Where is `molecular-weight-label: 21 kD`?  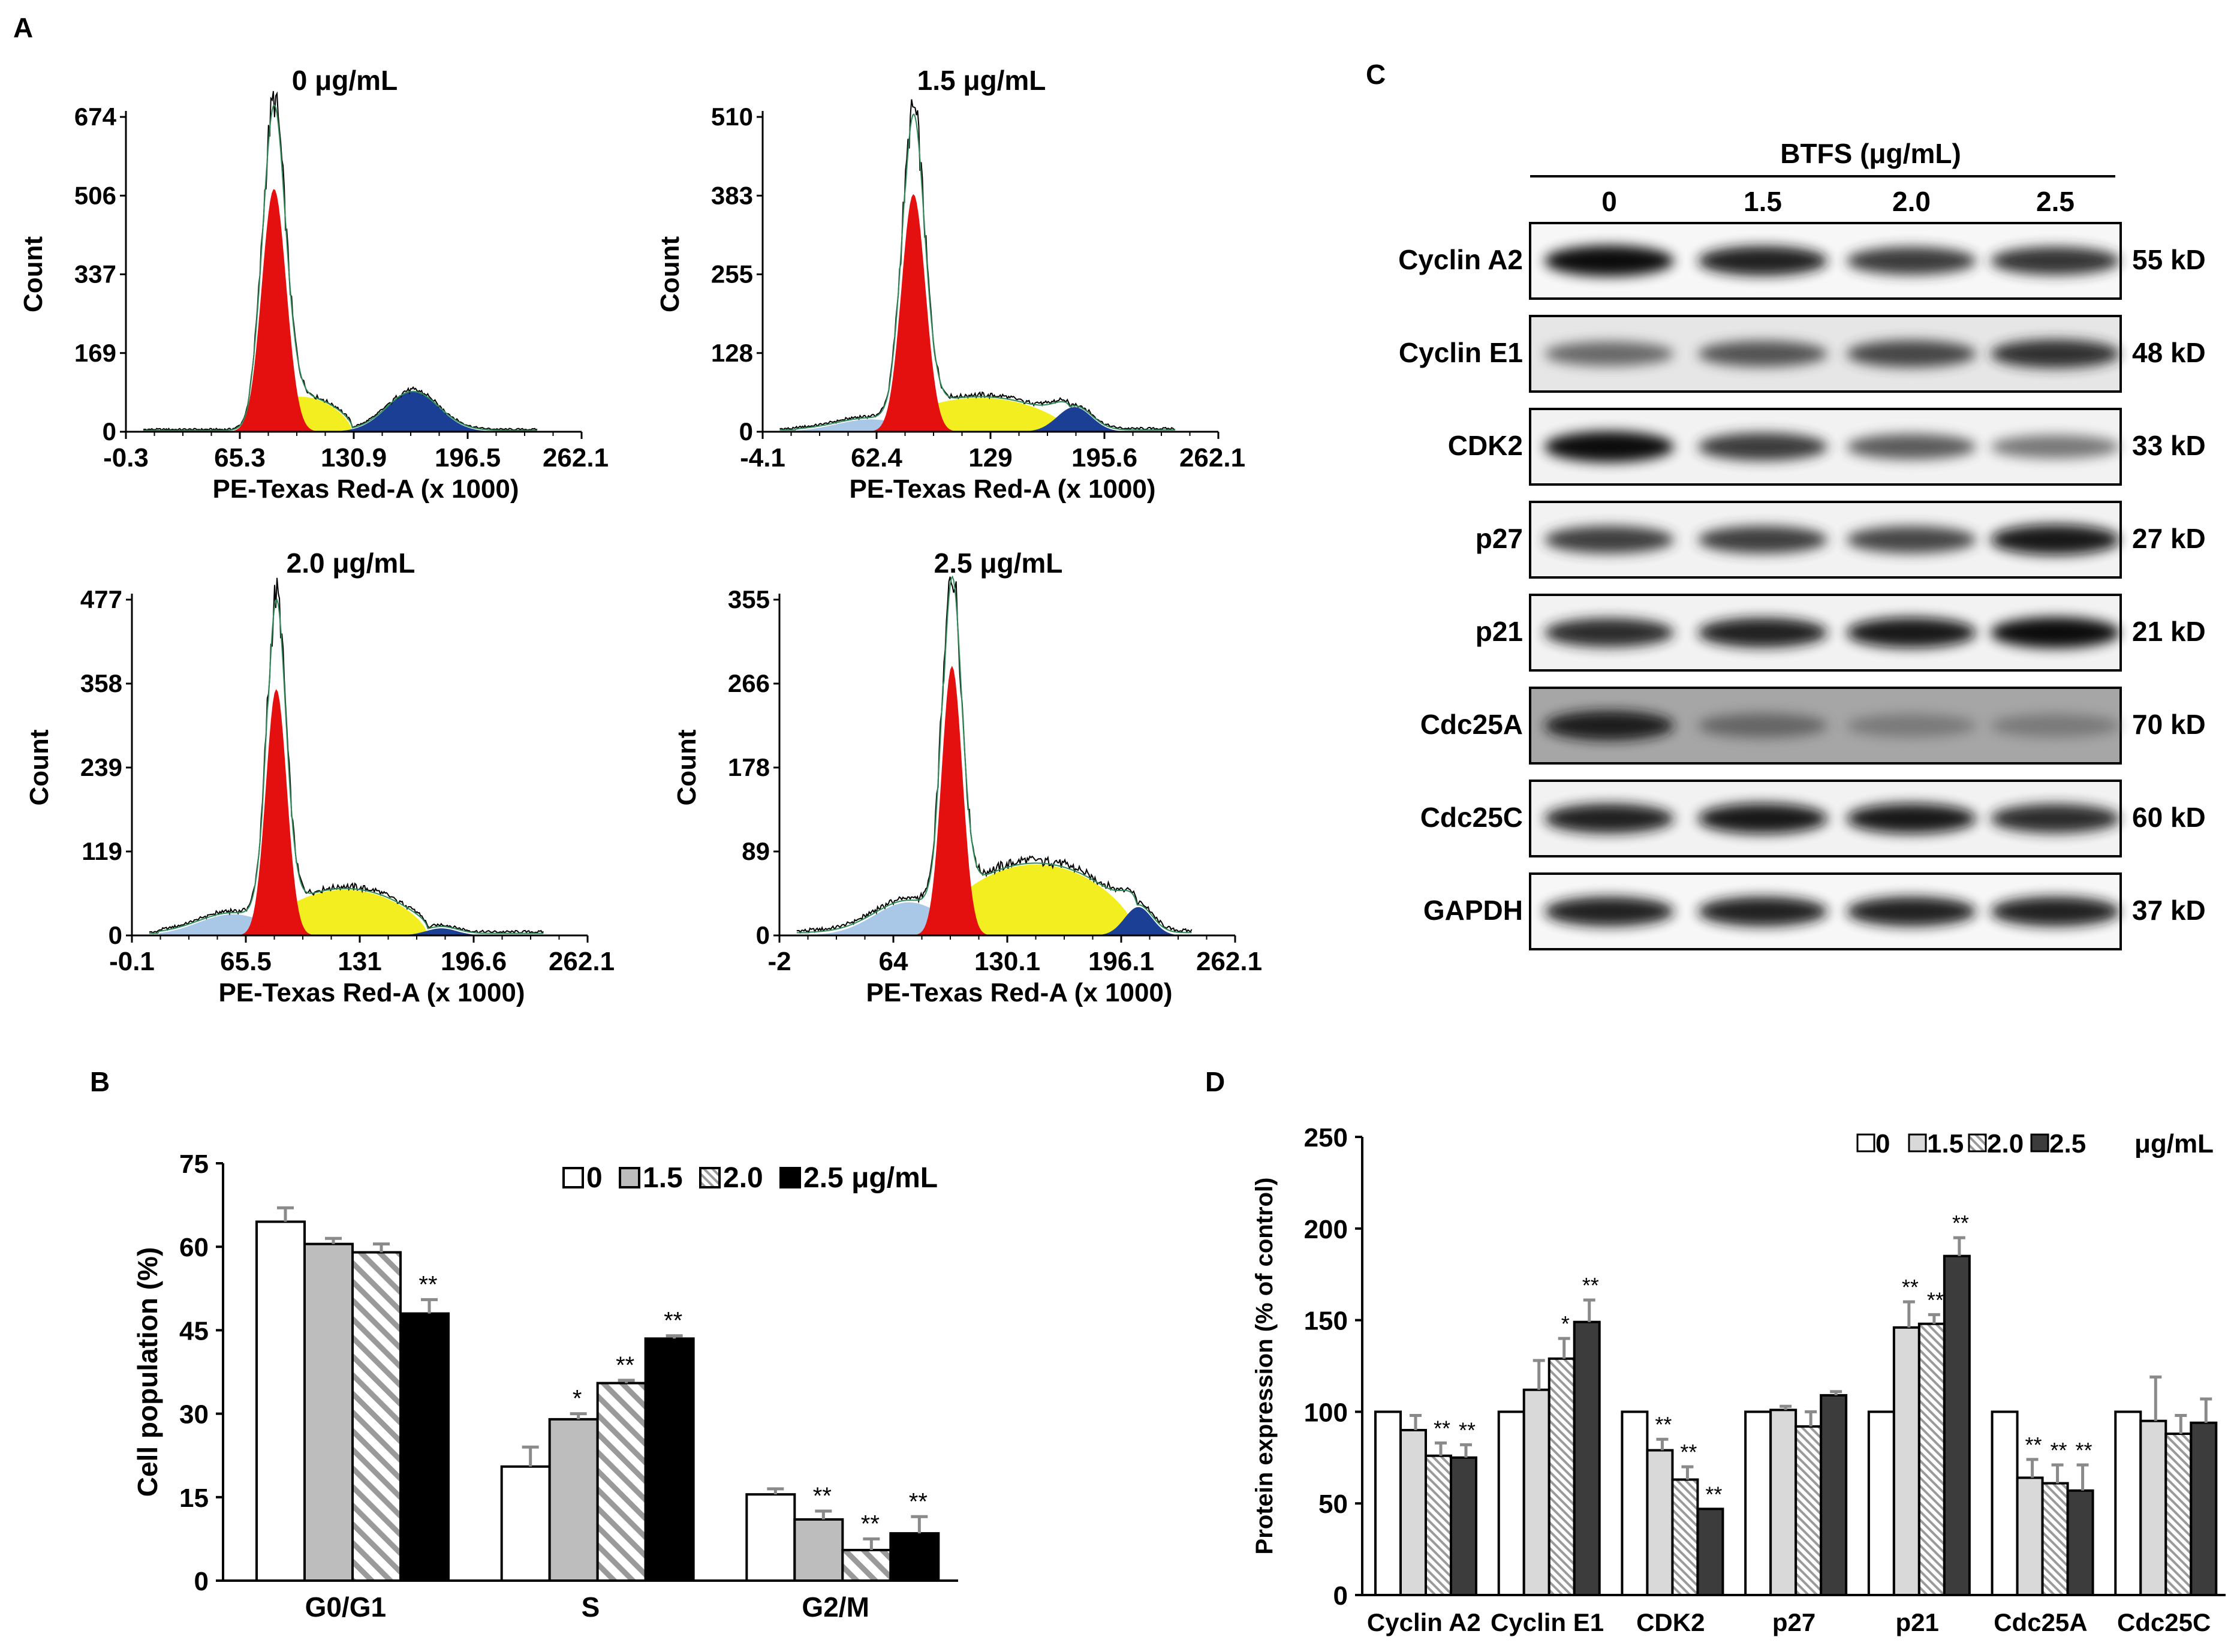 molecular-weight-label: 21 kD is located at coordinates (2169, 631).